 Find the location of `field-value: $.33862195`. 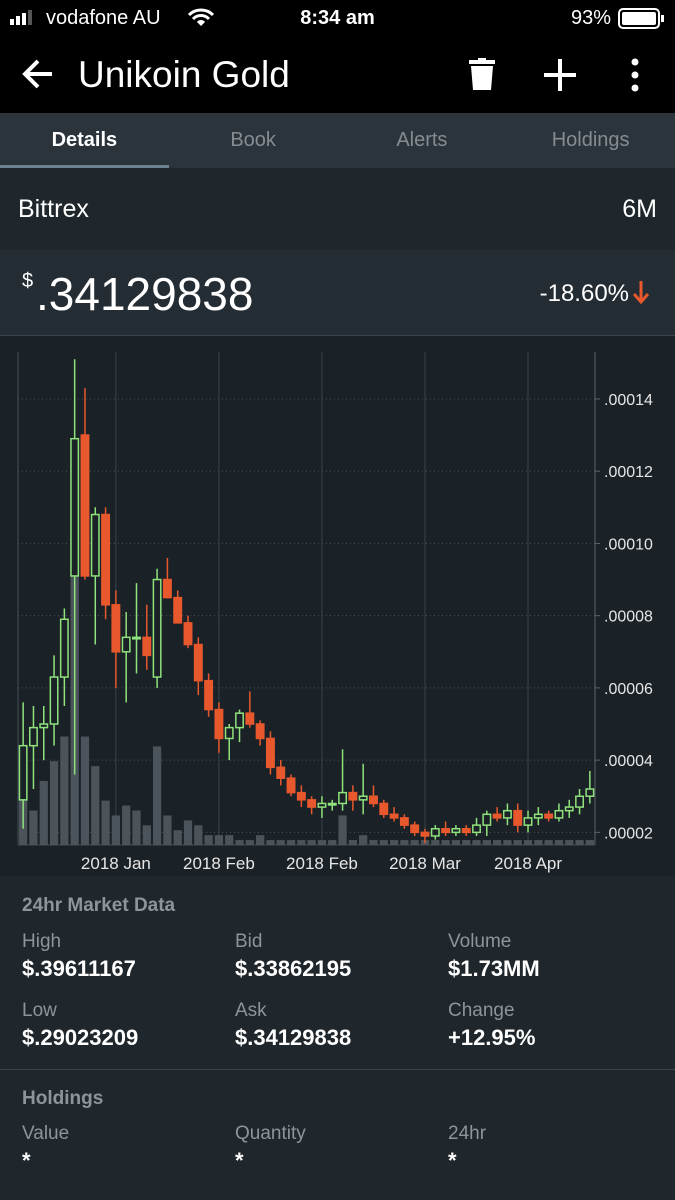

field-value: $.33862195 is located at coordinates (293, 968).